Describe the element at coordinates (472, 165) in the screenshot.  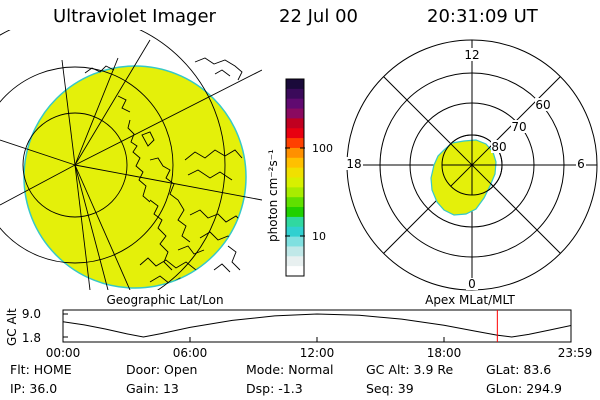
I see `polar-inner-grid` at that location.